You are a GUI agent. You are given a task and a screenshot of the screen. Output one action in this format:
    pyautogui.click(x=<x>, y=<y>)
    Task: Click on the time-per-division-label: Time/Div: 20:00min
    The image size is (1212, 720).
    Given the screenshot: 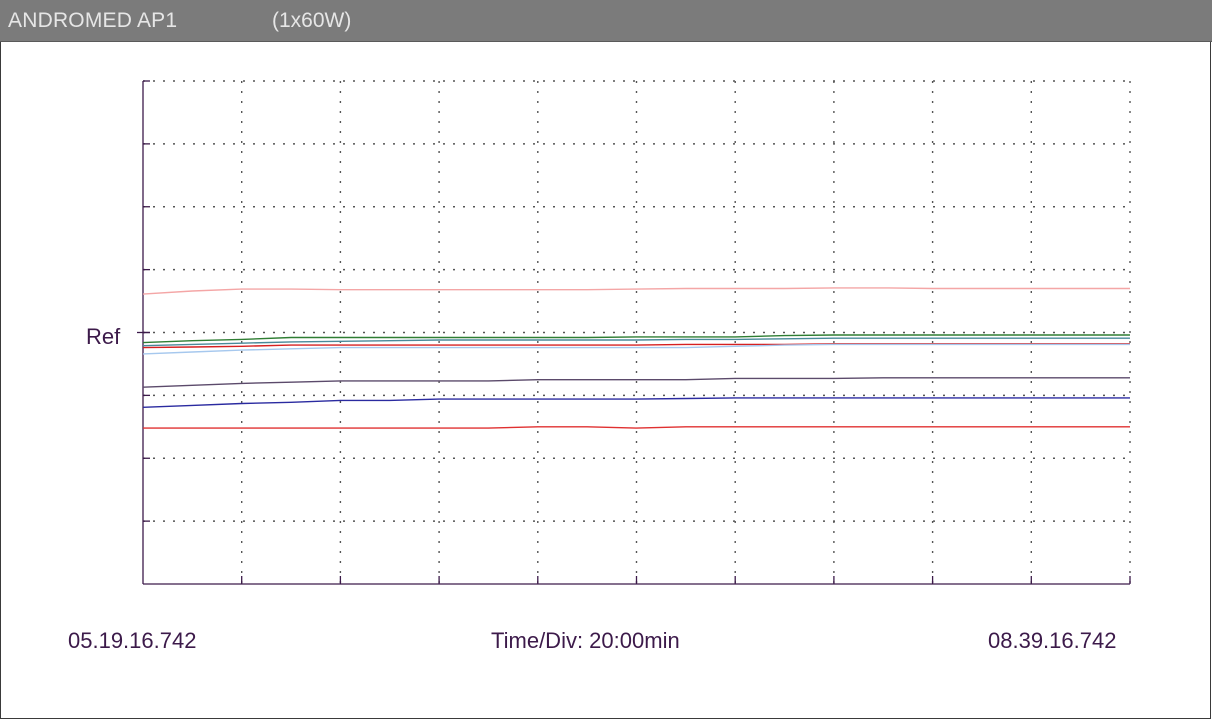 What is the action you would take?
    pyautogui.click(x=585, y=640)
    